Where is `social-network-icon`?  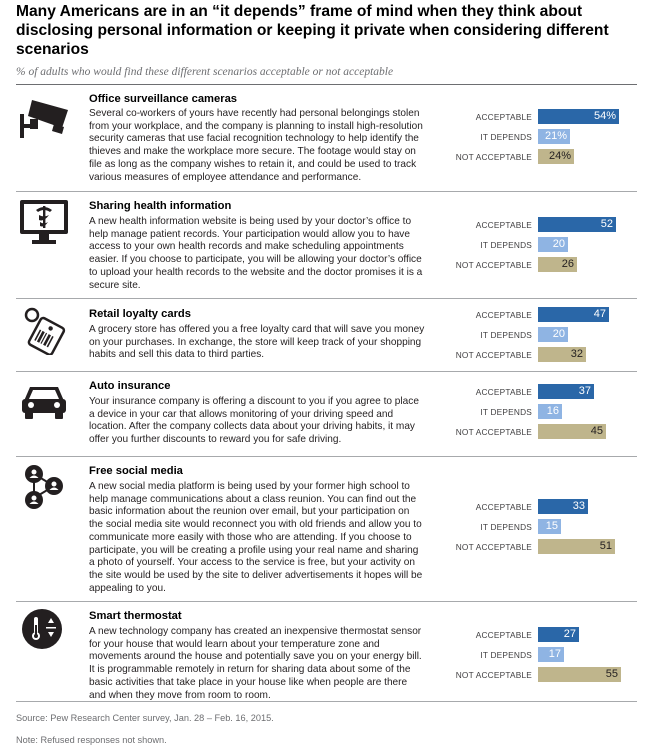 social-network-icon is located at coordinates (44, 487).